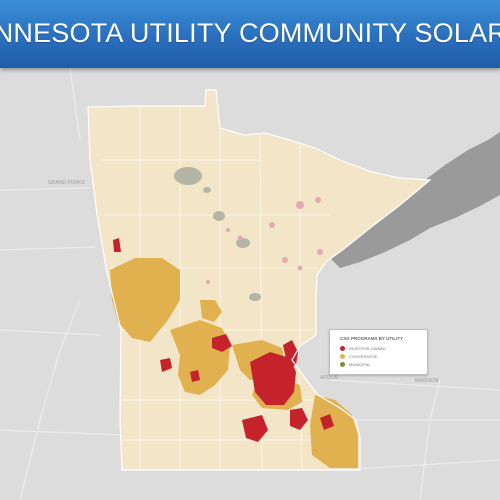 The height and width of the screenshot is (500, 500). I want to click on lakes, so click(217, 234).